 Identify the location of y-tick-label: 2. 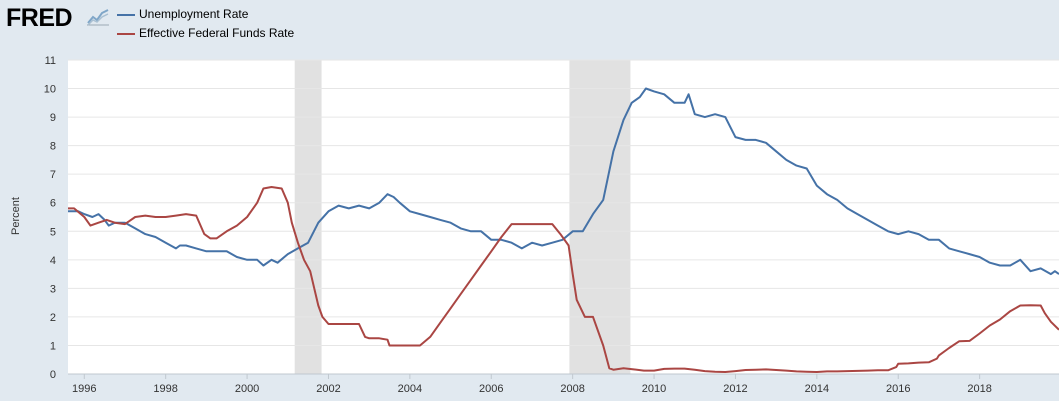
(53, 318).